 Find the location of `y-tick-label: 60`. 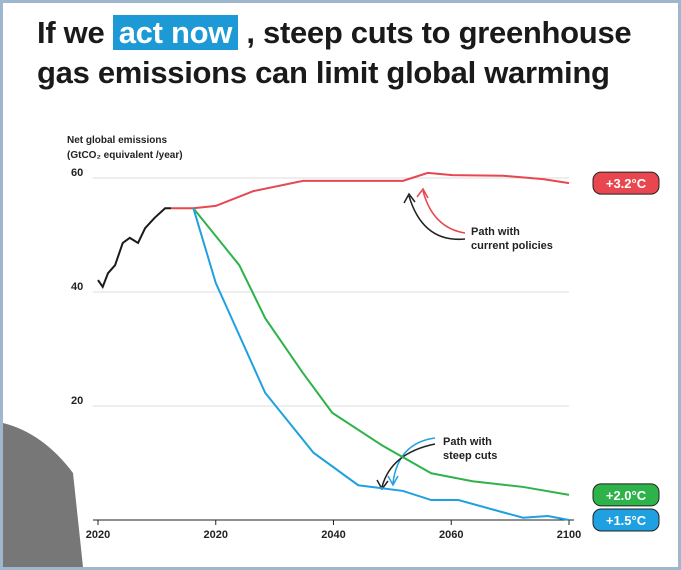

y-tick-label: 60 is located at coordinates (77, 173).